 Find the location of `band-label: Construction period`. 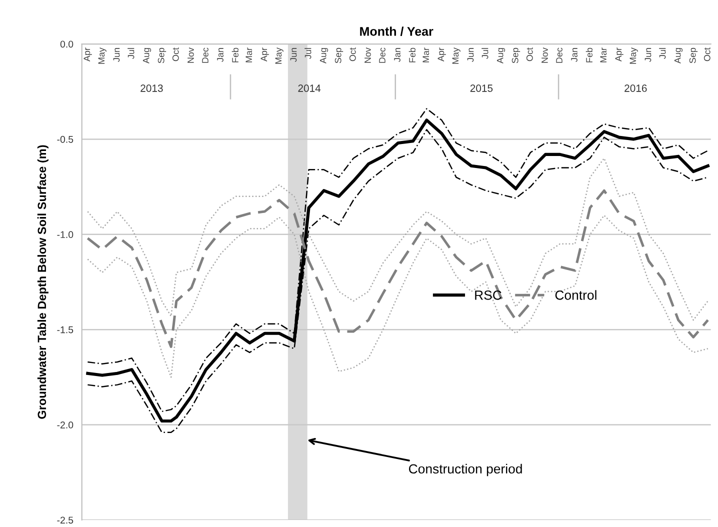

band-label: Construction period is located at coordinates (465, 470).